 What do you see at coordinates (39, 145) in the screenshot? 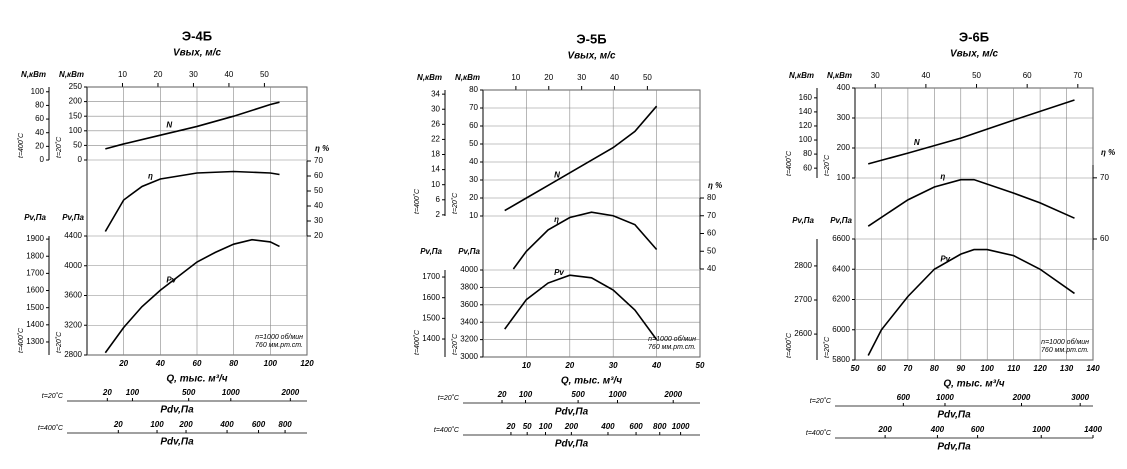
I see `y-tick-label: 20` at bounding box center [39, 145].